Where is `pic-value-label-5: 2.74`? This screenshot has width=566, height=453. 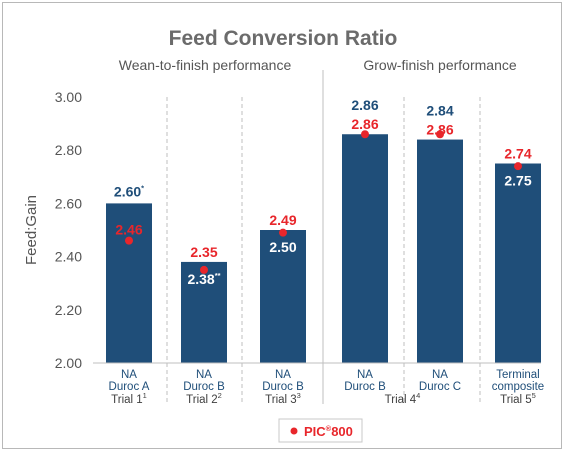 pic-value-label-5: 2.74 is located at coordinates (517, 154).